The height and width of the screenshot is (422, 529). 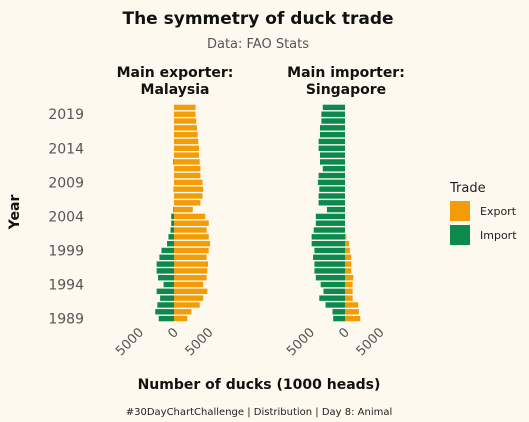 What do you see at coordinates (15, 213) in the screenshot?
I see `y-axis-title: Year` at bounding box center [15, 213].